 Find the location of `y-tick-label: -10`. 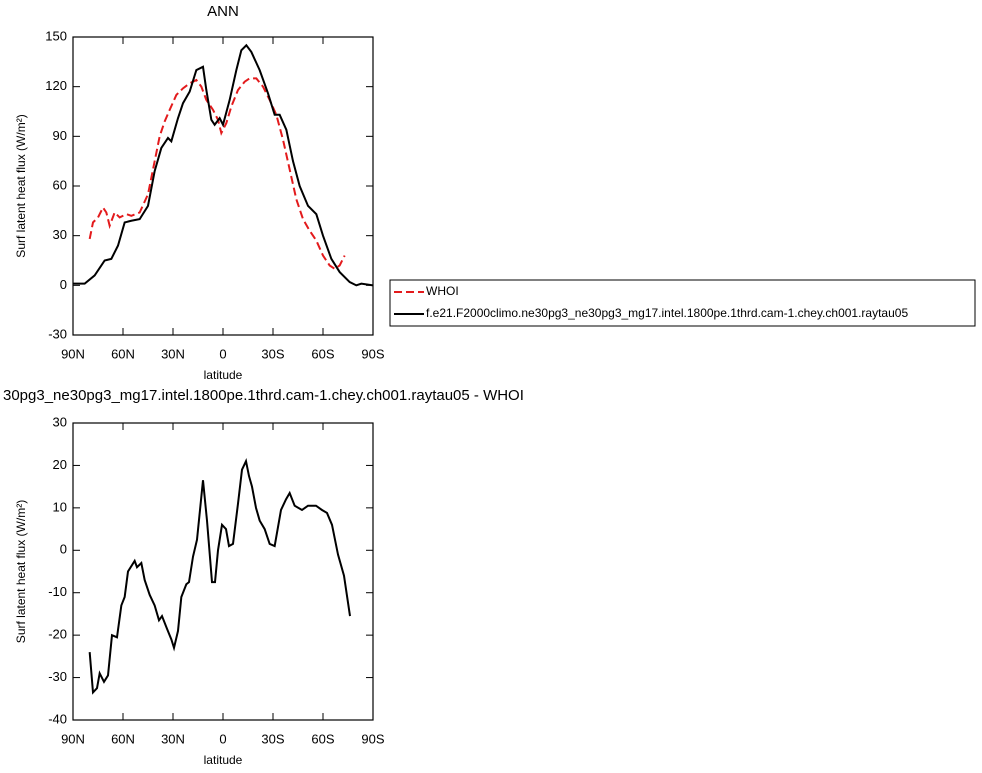

y-tick-label: -10 is located at coordinates (57, 591).